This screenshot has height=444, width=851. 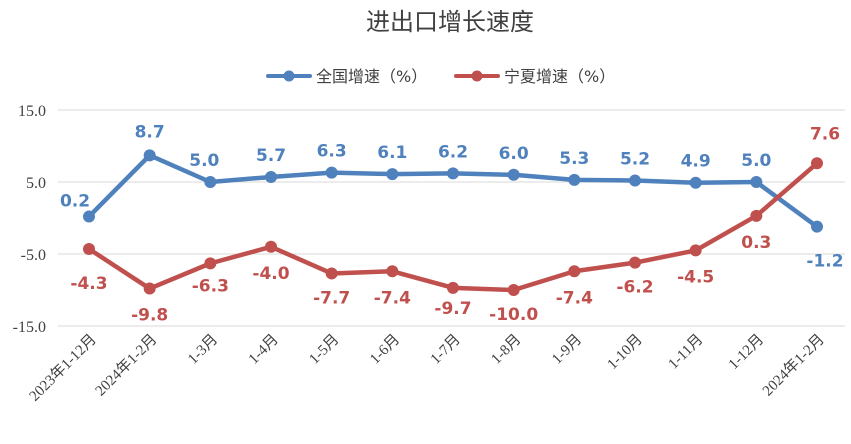 I want to click on x-tick-label: 1-10月, so click(x=624, y=352).